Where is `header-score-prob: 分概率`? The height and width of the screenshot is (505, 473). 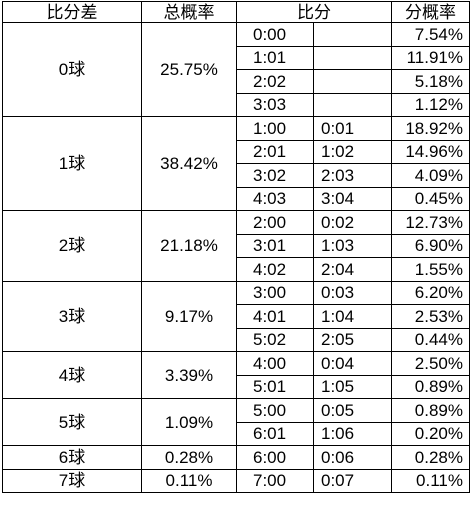
header-score-prob: 分概率 is located at coordinates (430, 12).